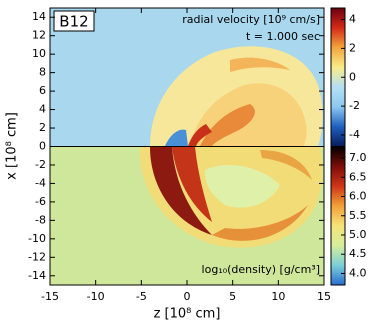 The image size is (371, 327). What do you see at coordinates (141, 296) in the screenshot?
I see `x-tick-label: -5` at bounding box center [141, 296].